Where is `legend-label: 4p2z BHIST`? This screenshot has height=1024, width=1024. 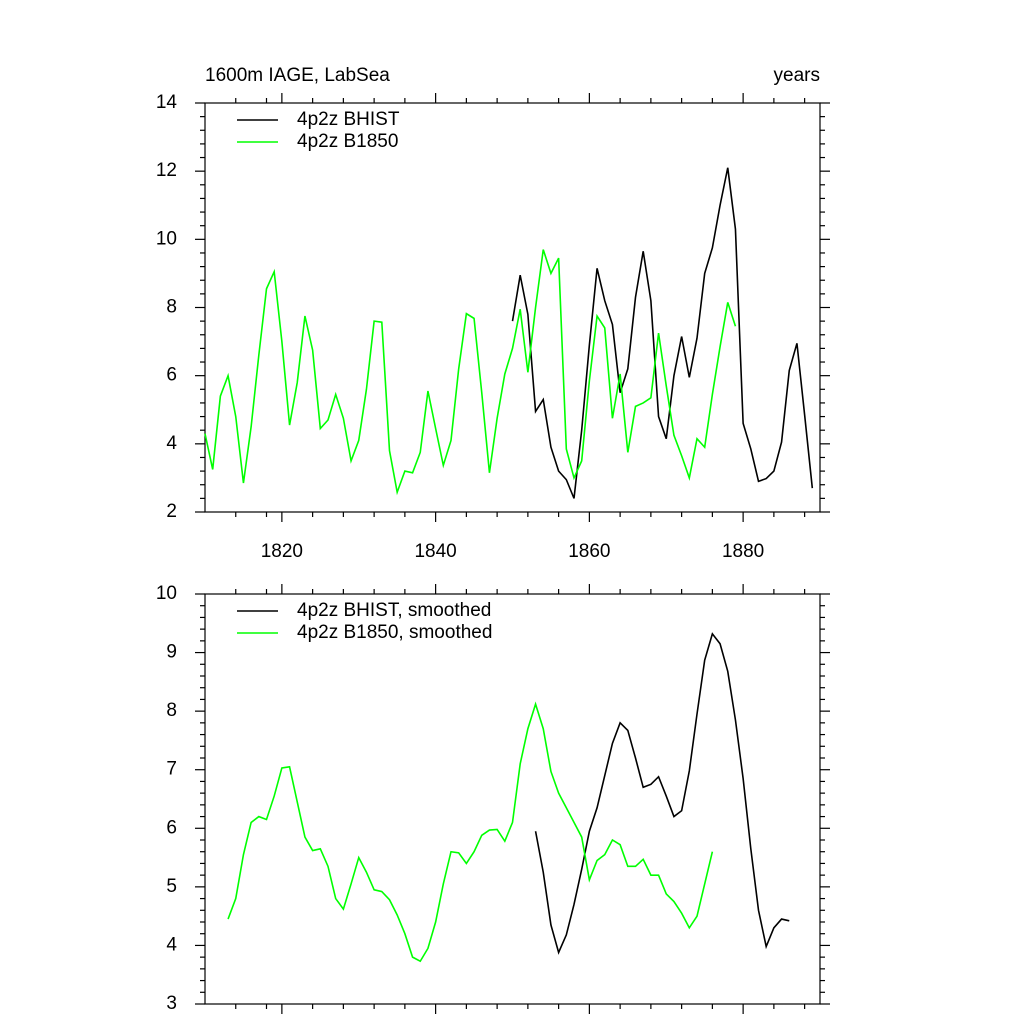 legend-label: 4p2z BHIST is located at coordinates (348, 119).